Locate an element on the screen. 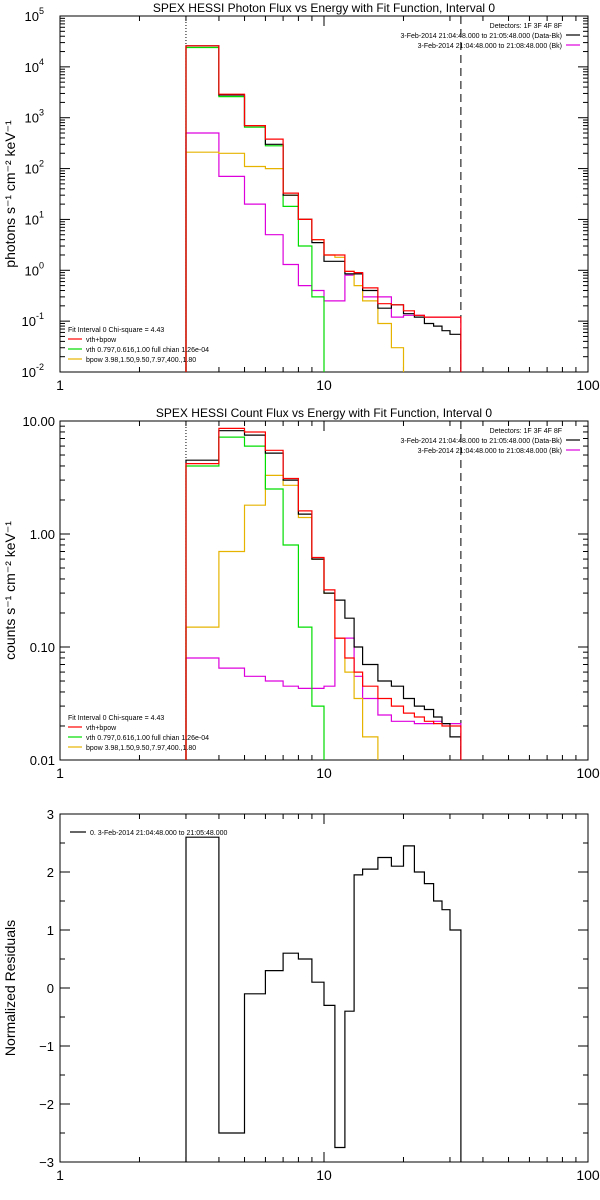  y-tick-label: 10⁻² is located at coordinates (33, 371).